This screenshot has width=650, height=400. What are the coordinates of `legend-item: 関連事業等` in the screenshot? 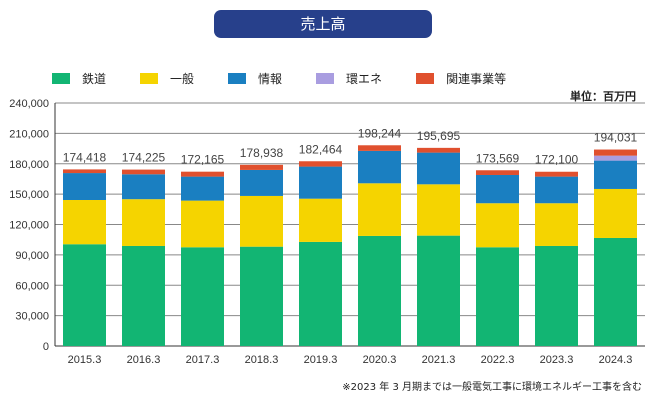 It's located at (461, 78).